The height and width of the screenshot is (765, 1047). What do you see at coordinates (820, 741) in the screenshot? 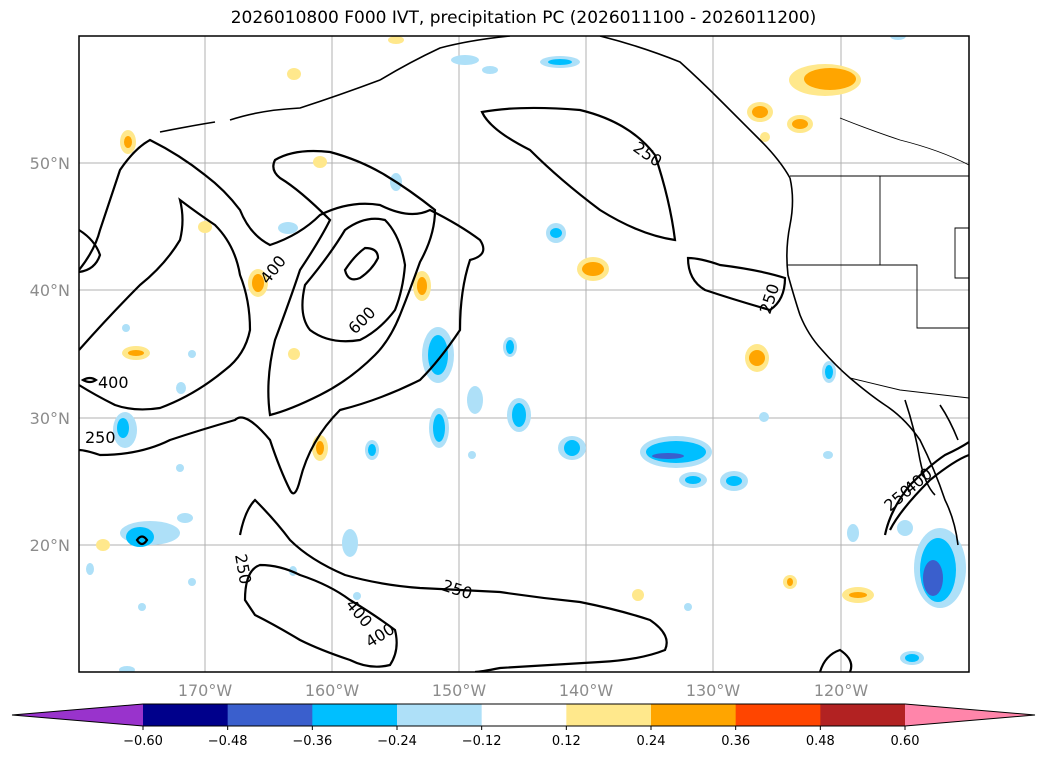
I see `colorbar-tick-label: 0.48` at bounding box center [820, 741].